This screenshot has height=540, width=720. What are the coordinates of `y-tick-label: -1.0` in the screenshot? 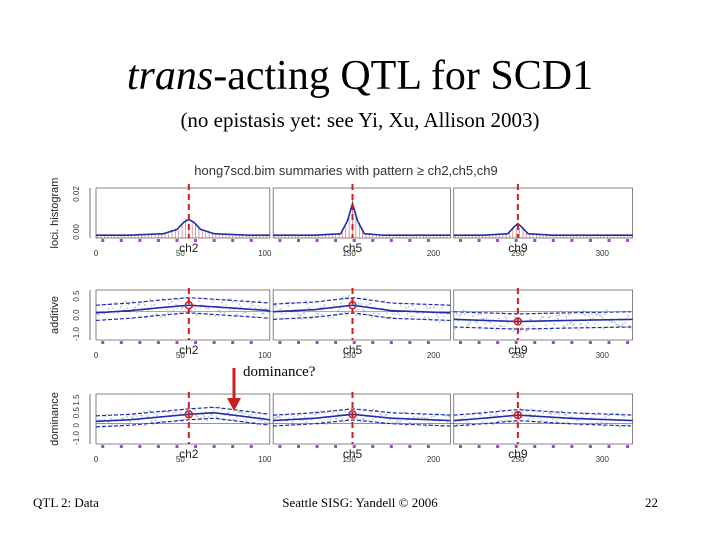 It's located at (76, 334).